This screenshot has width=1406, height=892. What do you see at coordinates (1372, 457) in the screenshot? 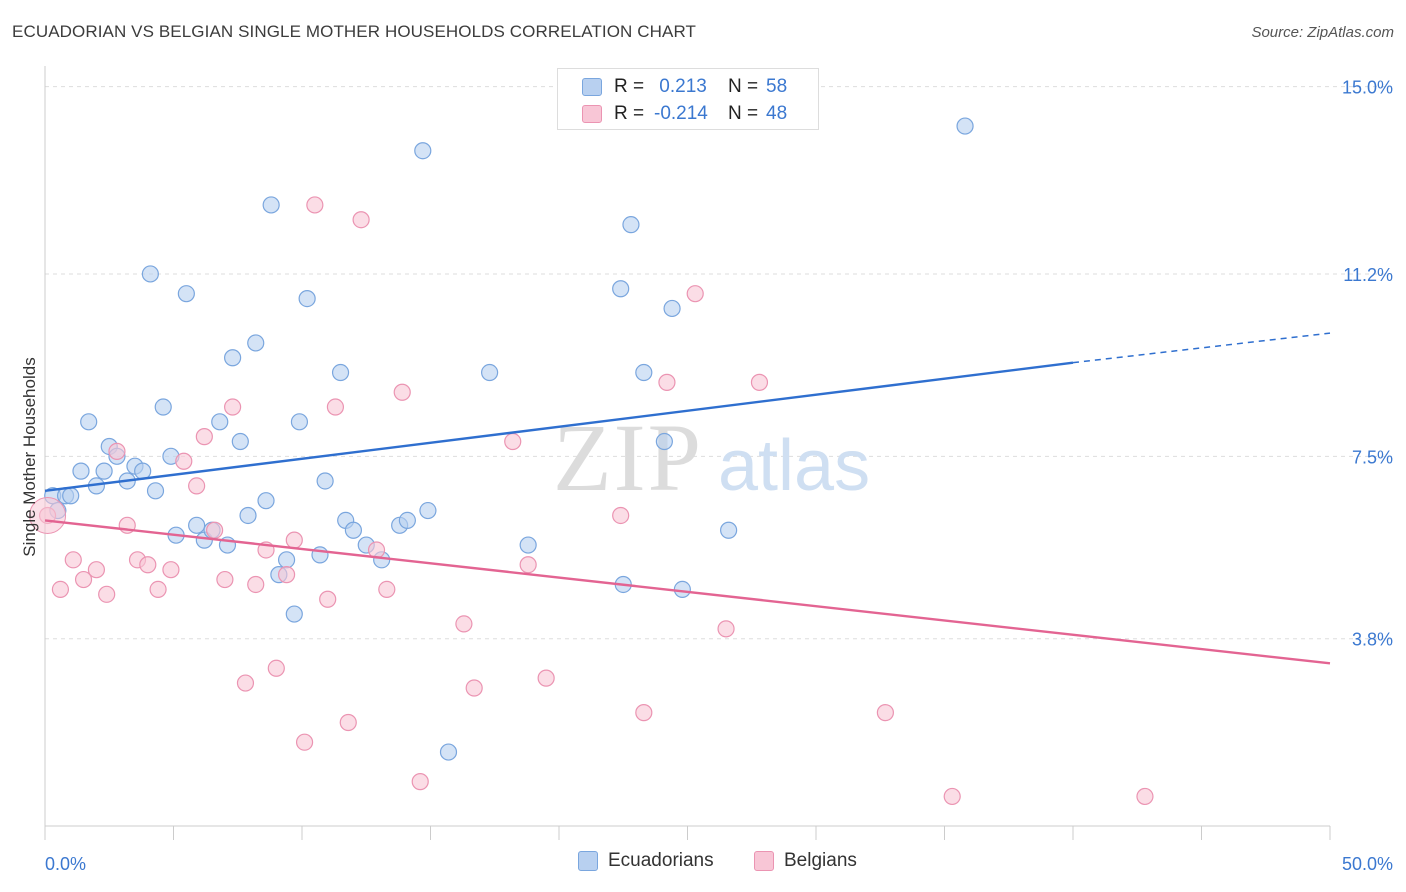
I see `y-tick-label: 7.5%` at bounding box center [1372, 457].